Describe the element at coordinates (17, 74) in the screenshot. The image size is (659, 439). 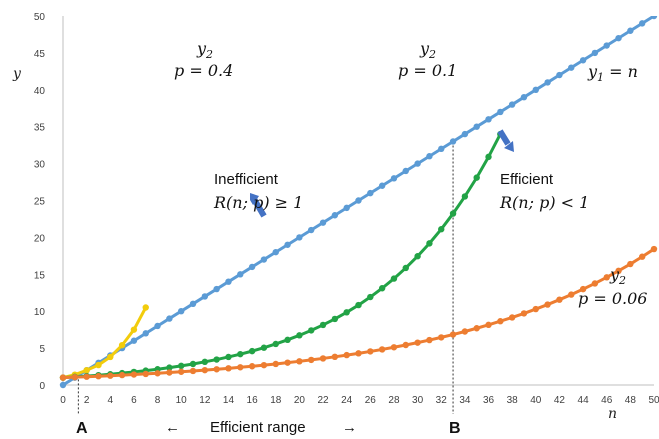
I see `y-axis-label: y` at that location.